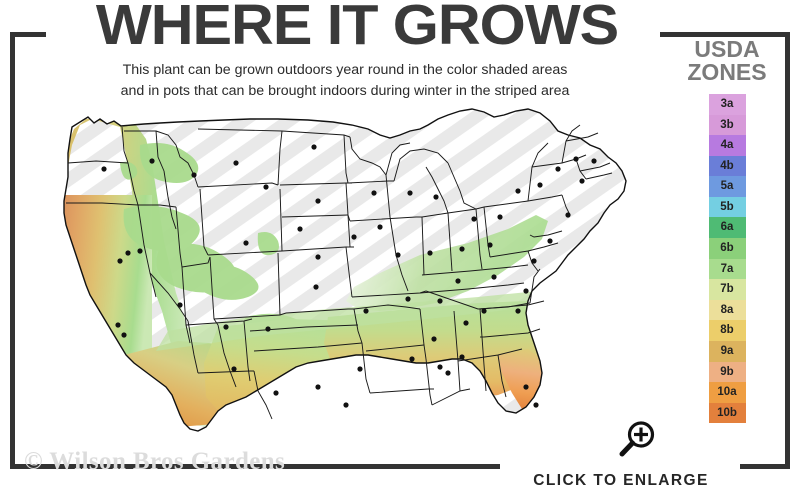 The height and width of the screenshot is (500, 800). Describe the element at coordinates (727, 166) in the screenshot. I see `legend-swatch-4b: 4b` at that location.